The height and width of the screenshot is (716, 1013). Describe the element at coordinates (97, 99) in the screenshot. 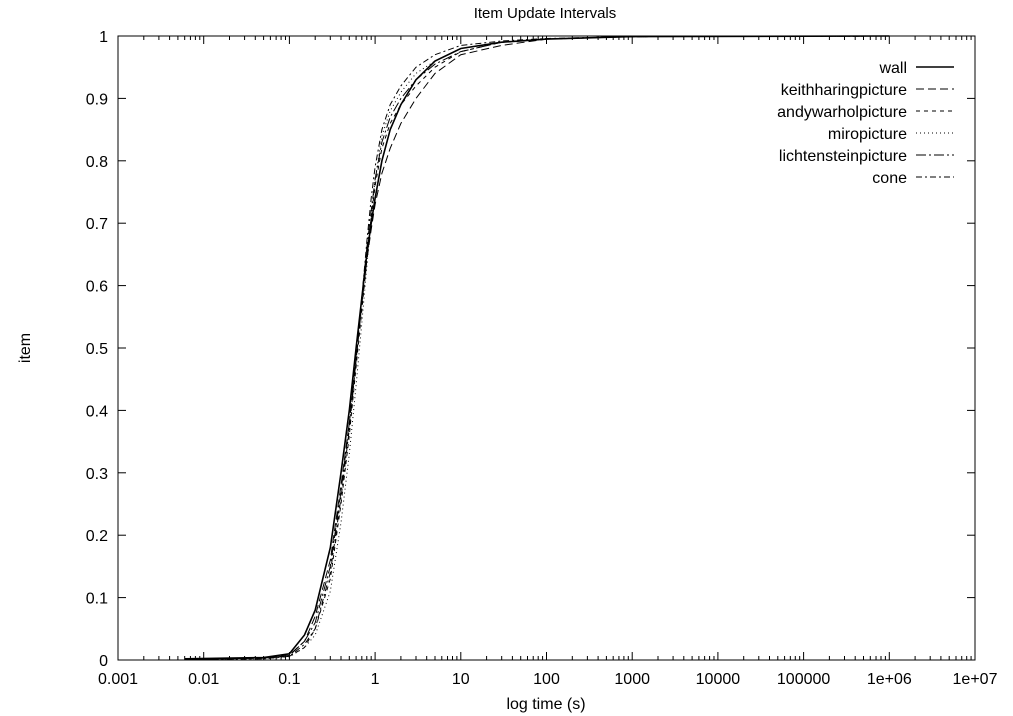

I see `y-tick-label: 0.9` at that location.